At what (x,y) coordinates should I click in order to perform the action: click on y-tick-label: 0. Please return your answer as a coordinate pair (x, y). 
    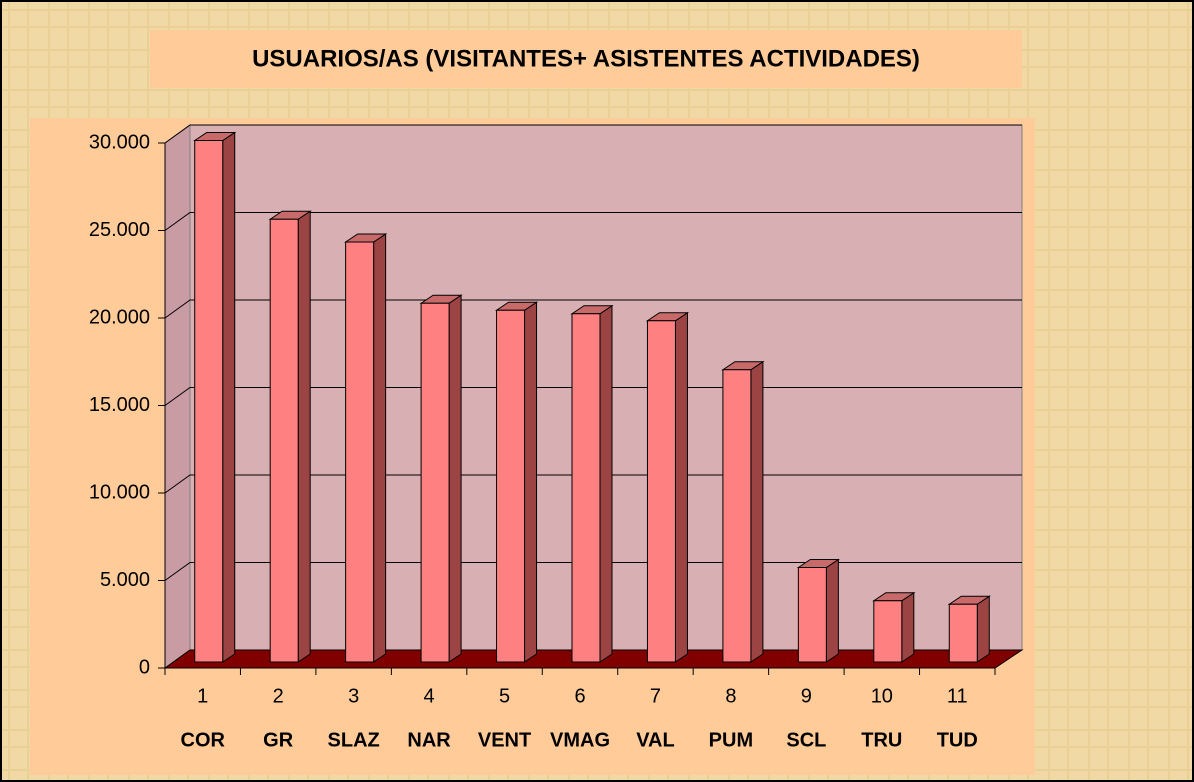
    Looking at the image, I should click on (144, 667).